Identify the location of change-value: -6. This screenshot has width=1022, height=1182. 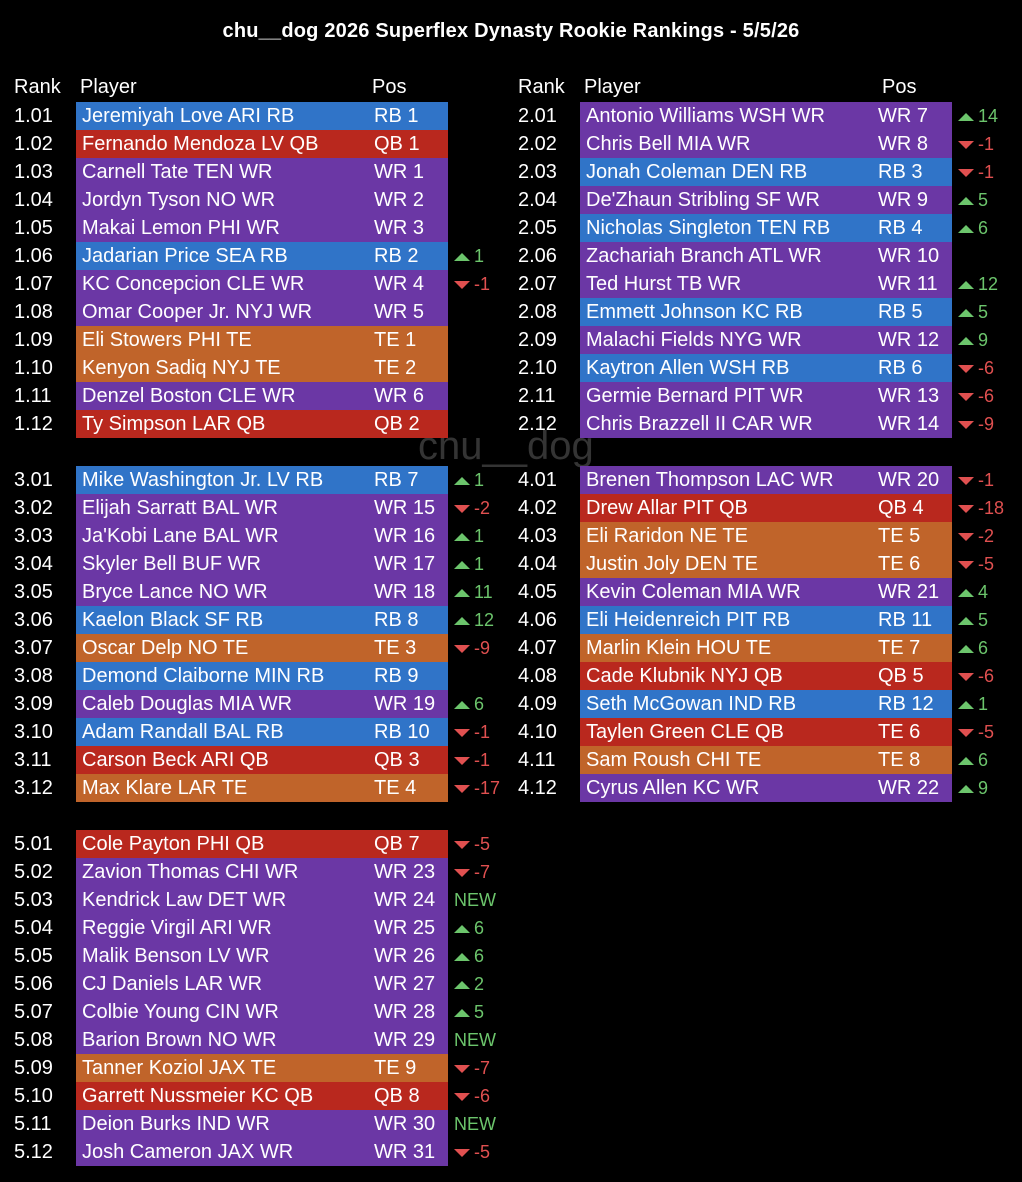
(986, 396).